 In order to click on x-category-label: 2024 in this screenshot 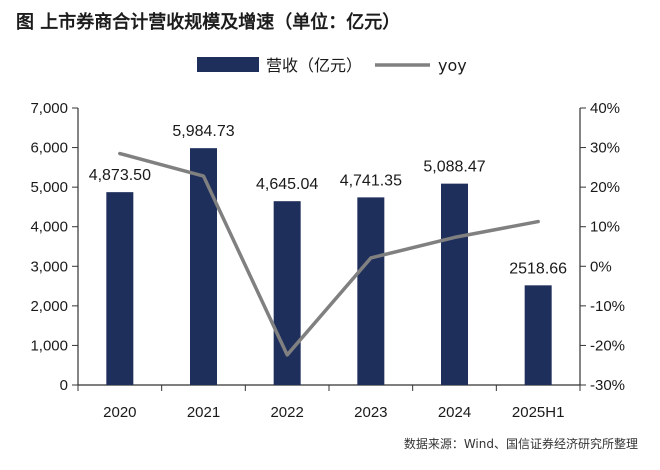, I will do `click(454, 412)`.